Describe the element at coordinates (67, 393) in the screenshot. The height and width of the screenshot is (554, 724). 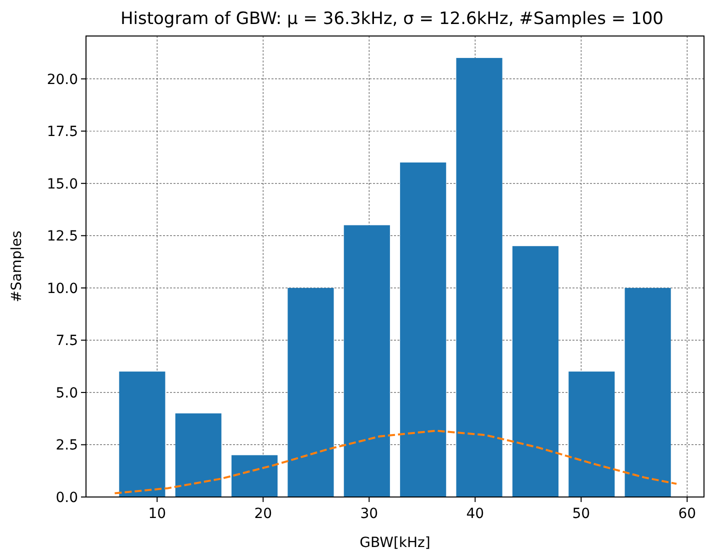
I see `y-tick-label: 5.0` at that location.